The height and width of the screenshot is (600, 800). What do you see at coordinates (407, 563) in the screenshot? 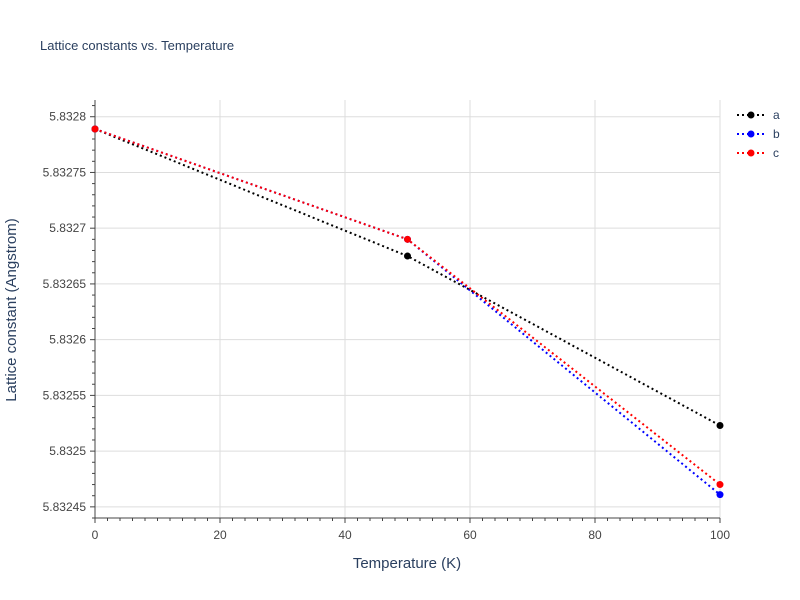
I see `x-axis-title: Temperature (K)` at bounding box center [407, 563].